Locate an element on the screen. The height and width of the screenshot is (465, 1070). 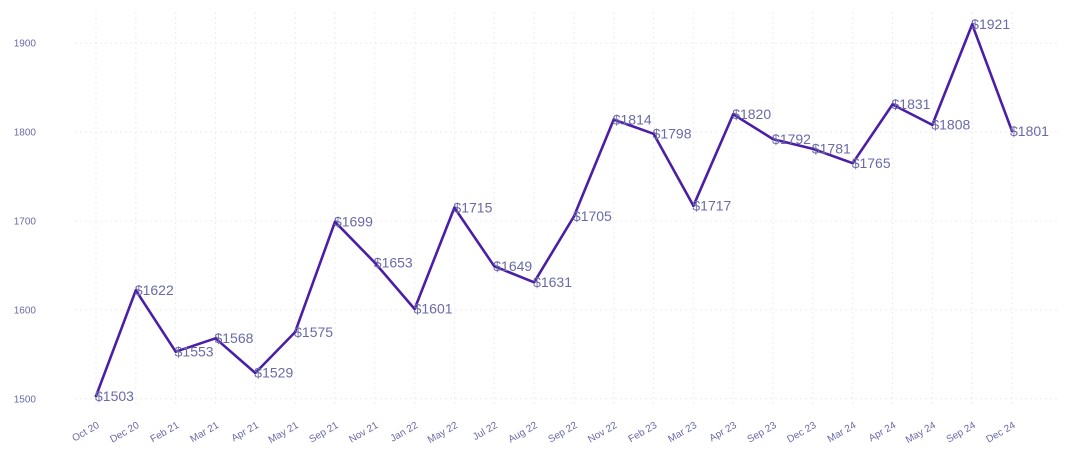
data-label: $1781 is located at coordinates (831, 149).